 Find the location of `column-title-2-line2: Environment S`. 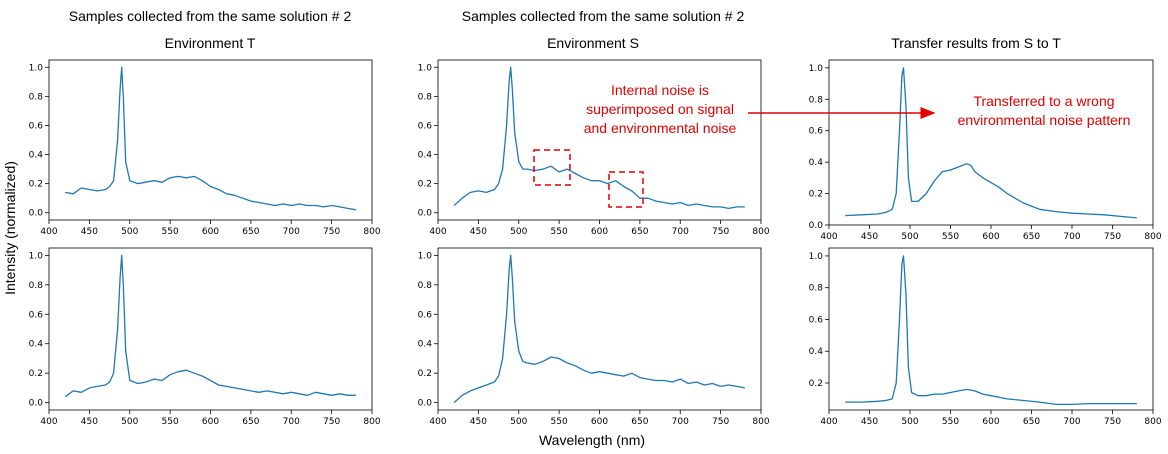

column-title-2-line2: Environment S is located at coordinates (593, 43).